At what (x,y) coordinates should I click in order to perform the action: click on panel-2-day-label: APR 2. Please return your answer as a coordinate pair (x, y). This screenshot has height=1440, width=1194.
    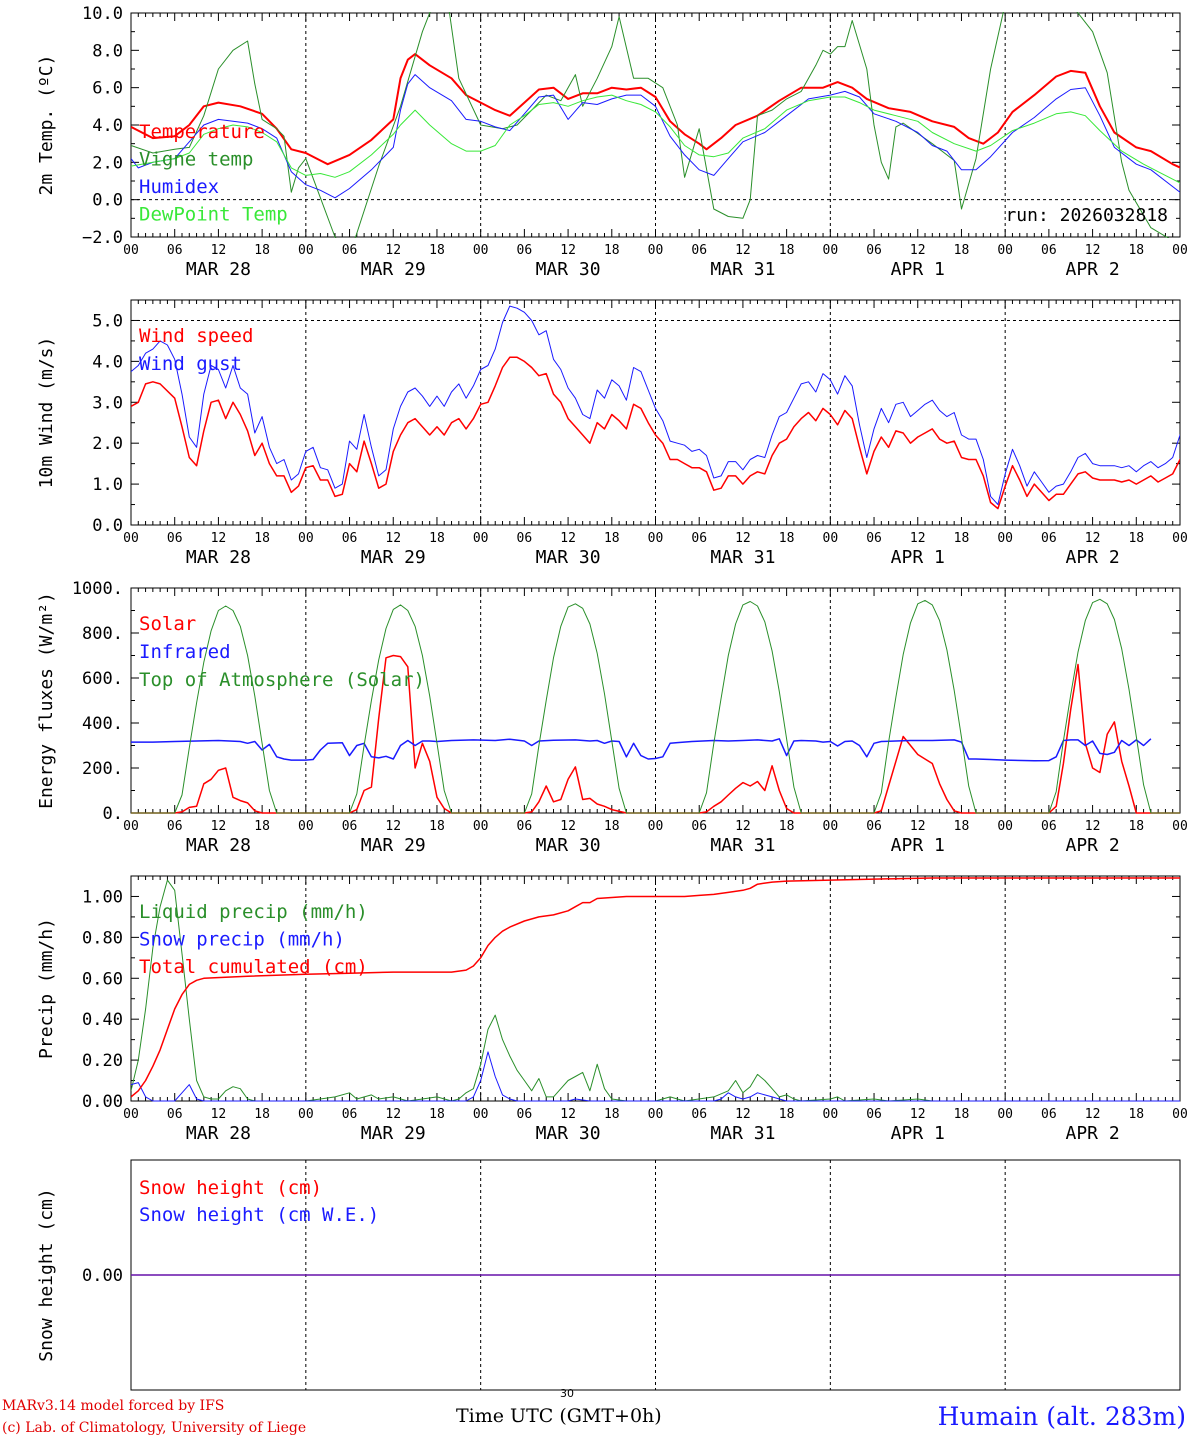
    Looking at the image, I should click on (1092, 845).